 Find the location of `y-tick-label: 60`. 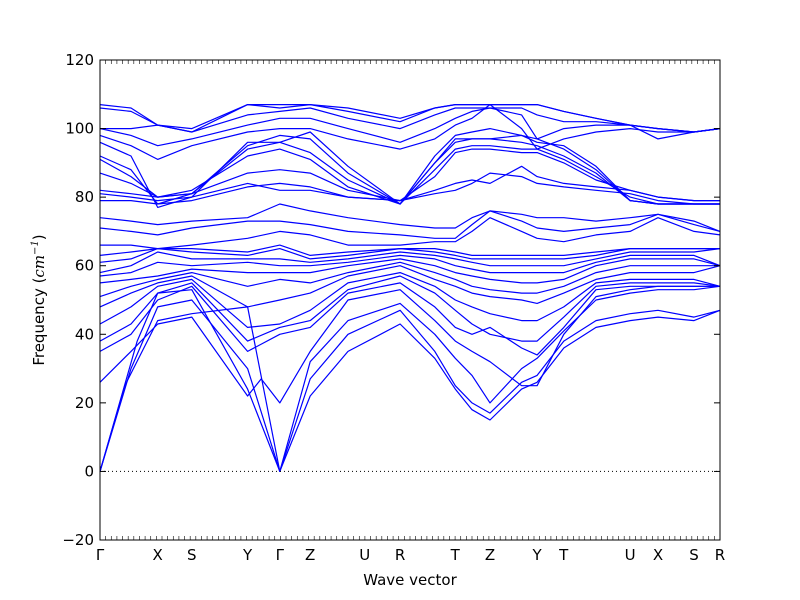

y-tick-label: 60 is located at coordinates (84, 266).